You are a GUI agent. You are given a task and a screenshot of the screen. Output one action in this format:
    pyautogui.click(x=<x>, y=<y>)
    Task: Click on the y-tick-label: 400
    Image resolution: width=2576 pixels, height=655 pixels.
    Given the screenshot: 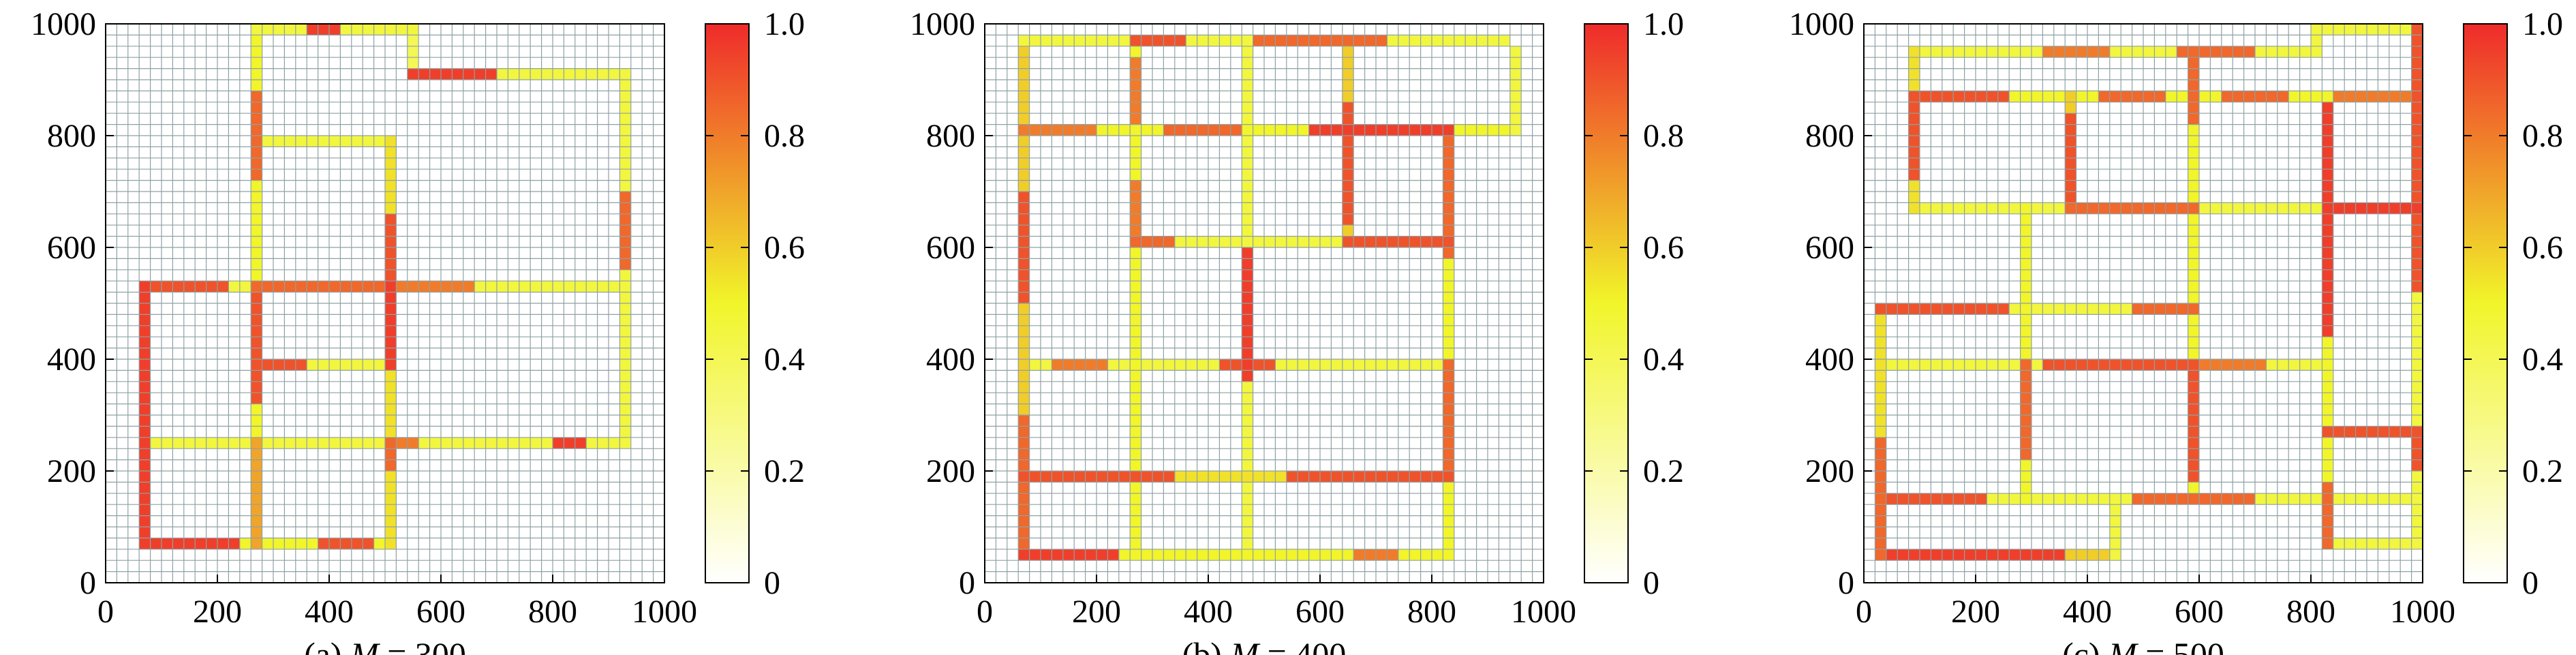 What is the action you would take?
    pyautogui.click(x=71, y=360)
    